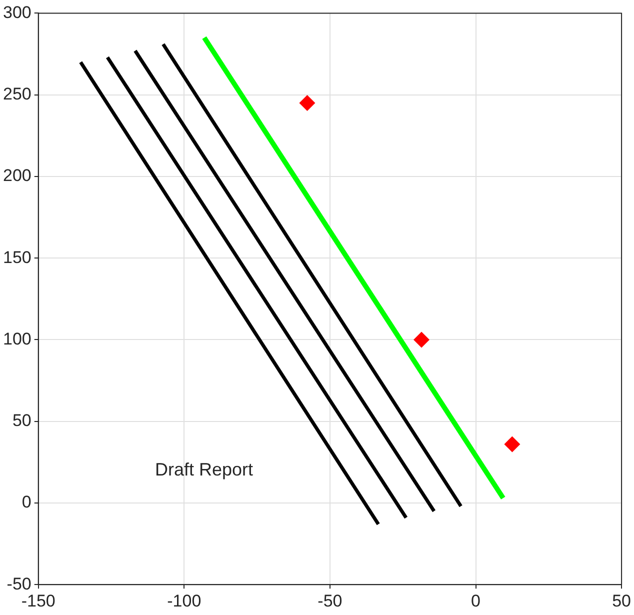 The width and height of the screenshot is (634, 615). What do you see at coordinates (204, 469) in the screenshot?
I see `annotation: Draft Report` at bounding box center [204, 469].